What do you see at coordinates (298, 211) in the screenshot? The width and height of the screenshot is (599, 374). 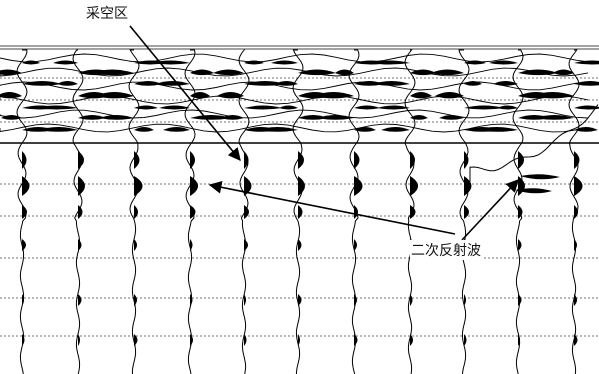 I see `seismic-trace` at bounding box center [298, 211].